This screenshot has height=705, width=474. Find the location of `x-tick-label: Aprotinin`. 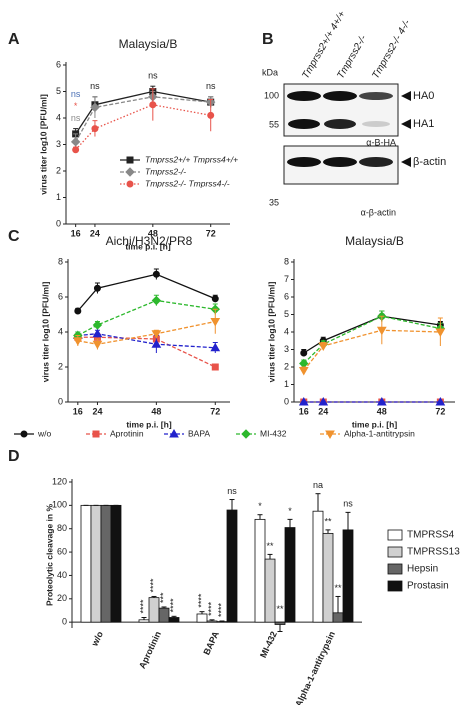

x-tick-label: Aprotinin is located at coordinates (150, 650).